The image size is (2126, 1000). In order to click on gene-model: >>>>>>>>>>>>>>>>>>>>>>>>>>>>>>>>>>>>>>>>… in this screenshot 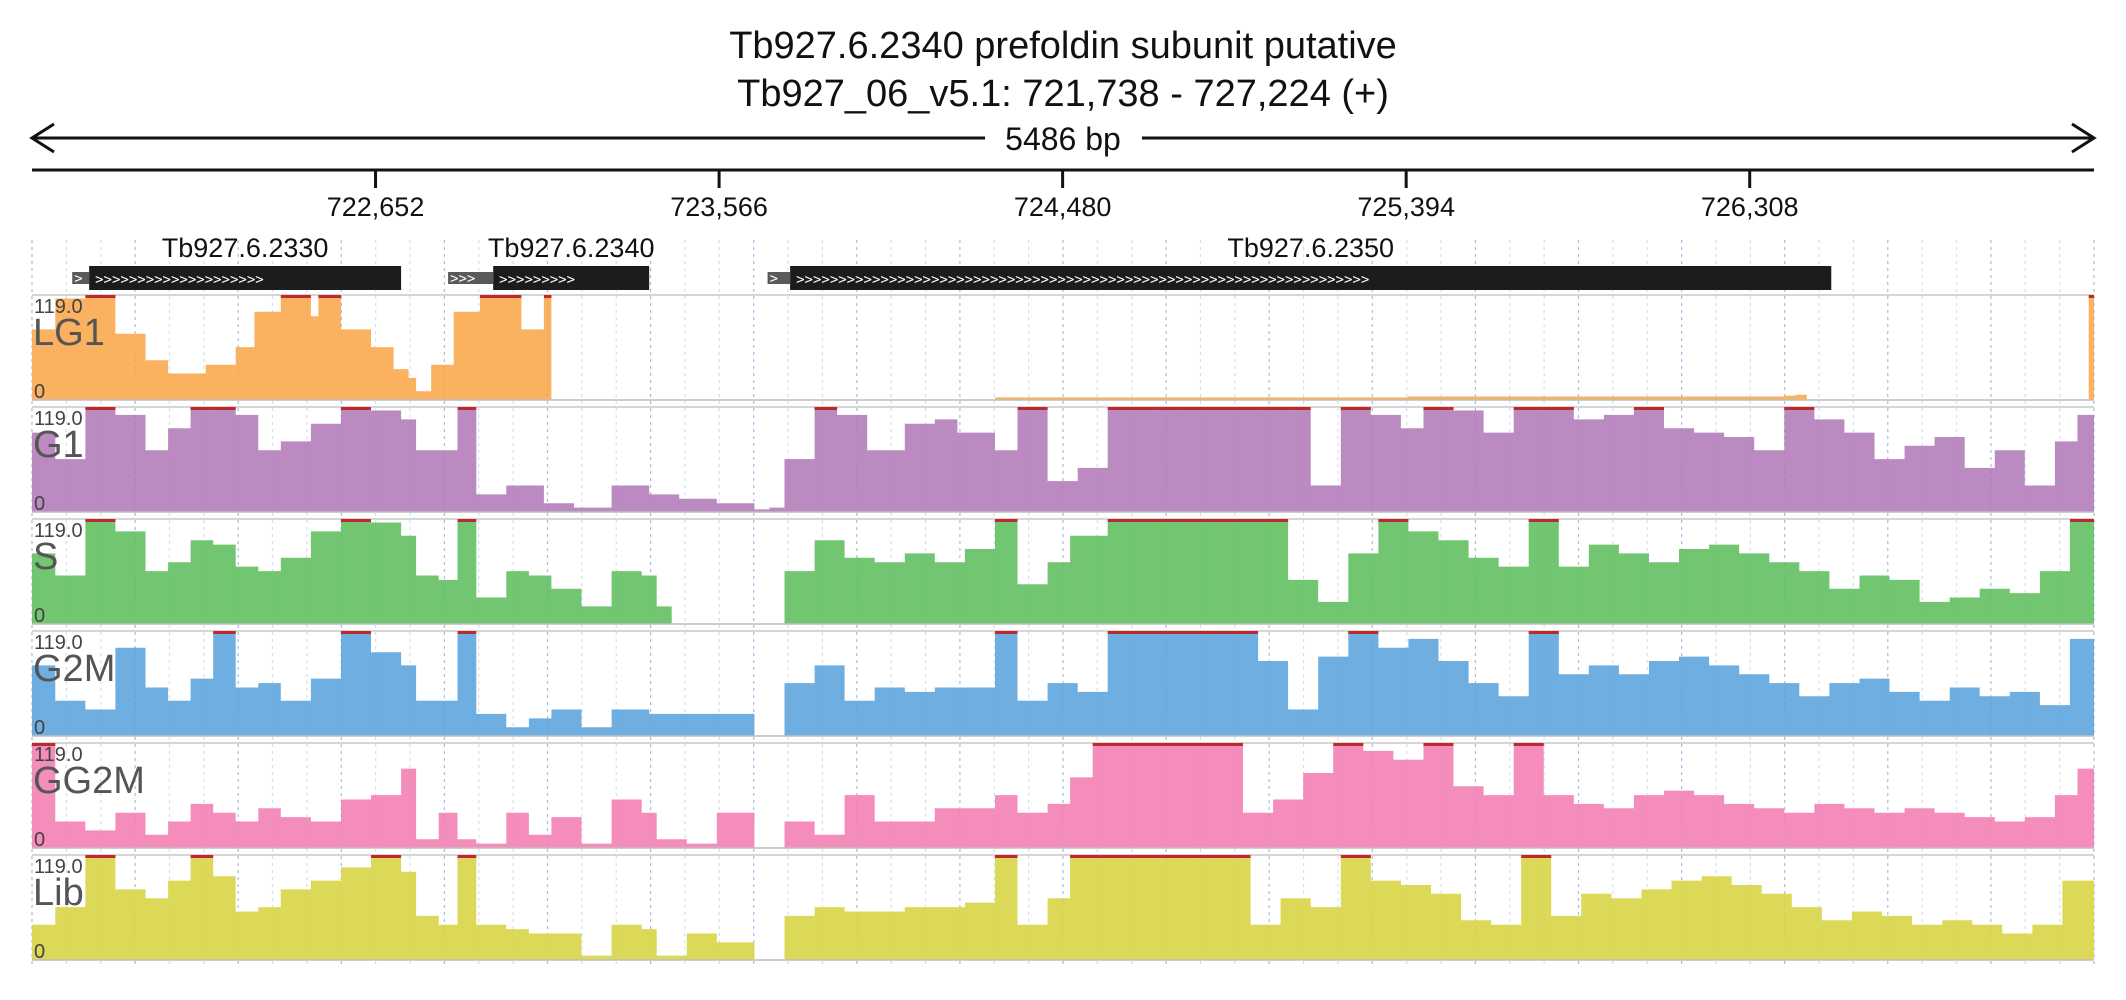, I will do `click(1299, 261)`.